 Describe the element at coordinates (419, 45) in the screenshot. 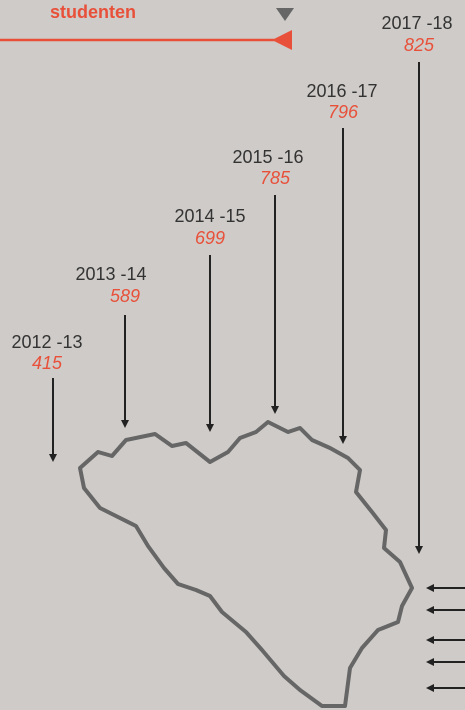

I see `value-label: 825` at that location.